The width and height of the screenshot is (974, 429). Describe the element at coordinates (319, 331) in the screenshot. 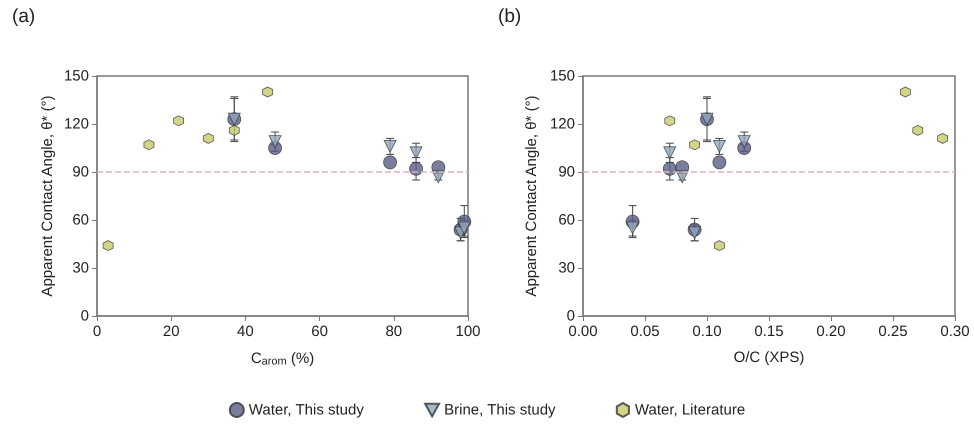

I see `x-tick-label: 60` at that location.